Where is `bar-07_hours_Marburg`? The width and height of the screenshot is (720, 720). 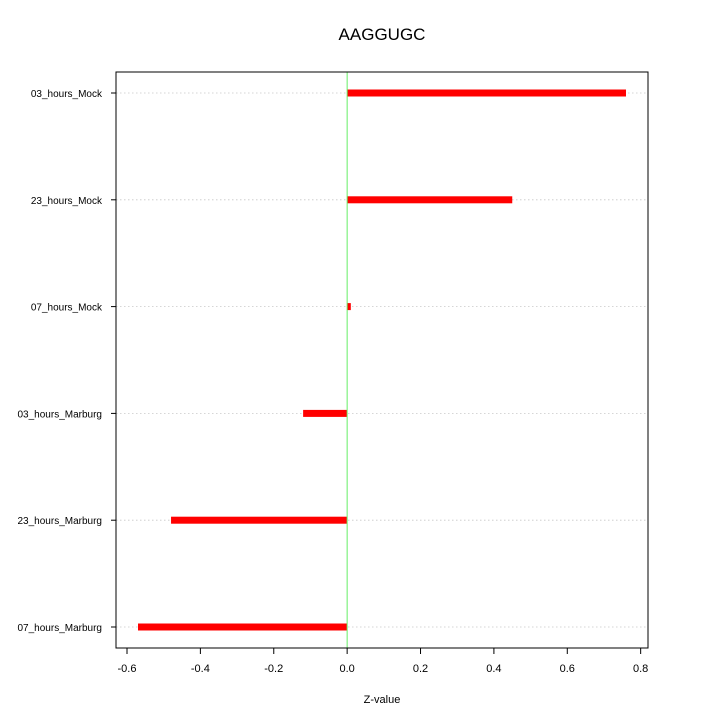
bar-07_hours_Marburg is located at coordinates (243, 627).